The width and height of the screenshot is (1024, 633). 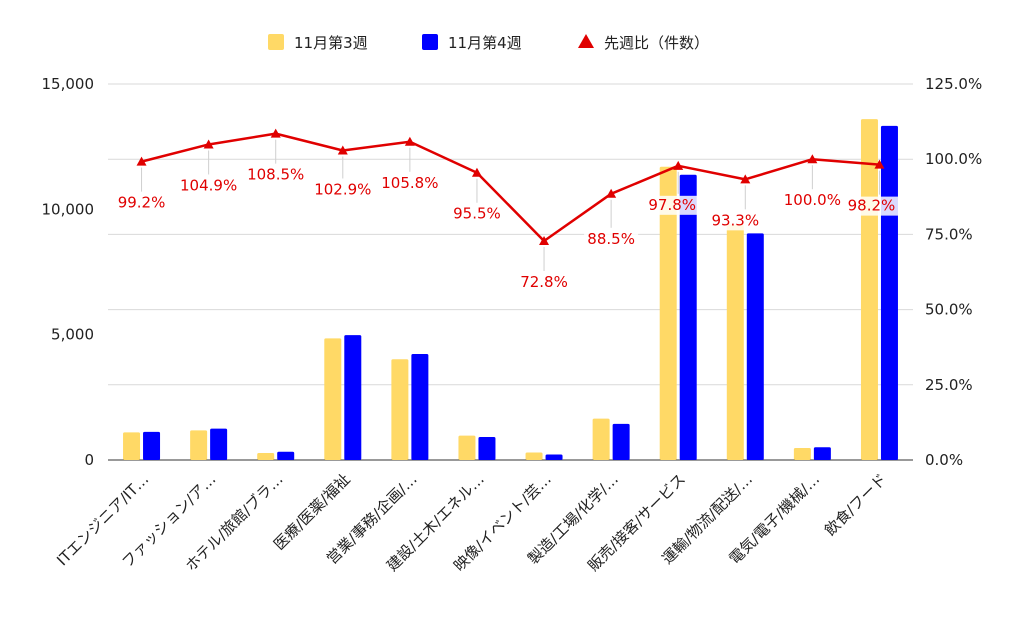 What do you see at coordinates (656, 43) in the screenshot?
I see `legend-label: 先週比（件数）` at bounding box center [656, 43].